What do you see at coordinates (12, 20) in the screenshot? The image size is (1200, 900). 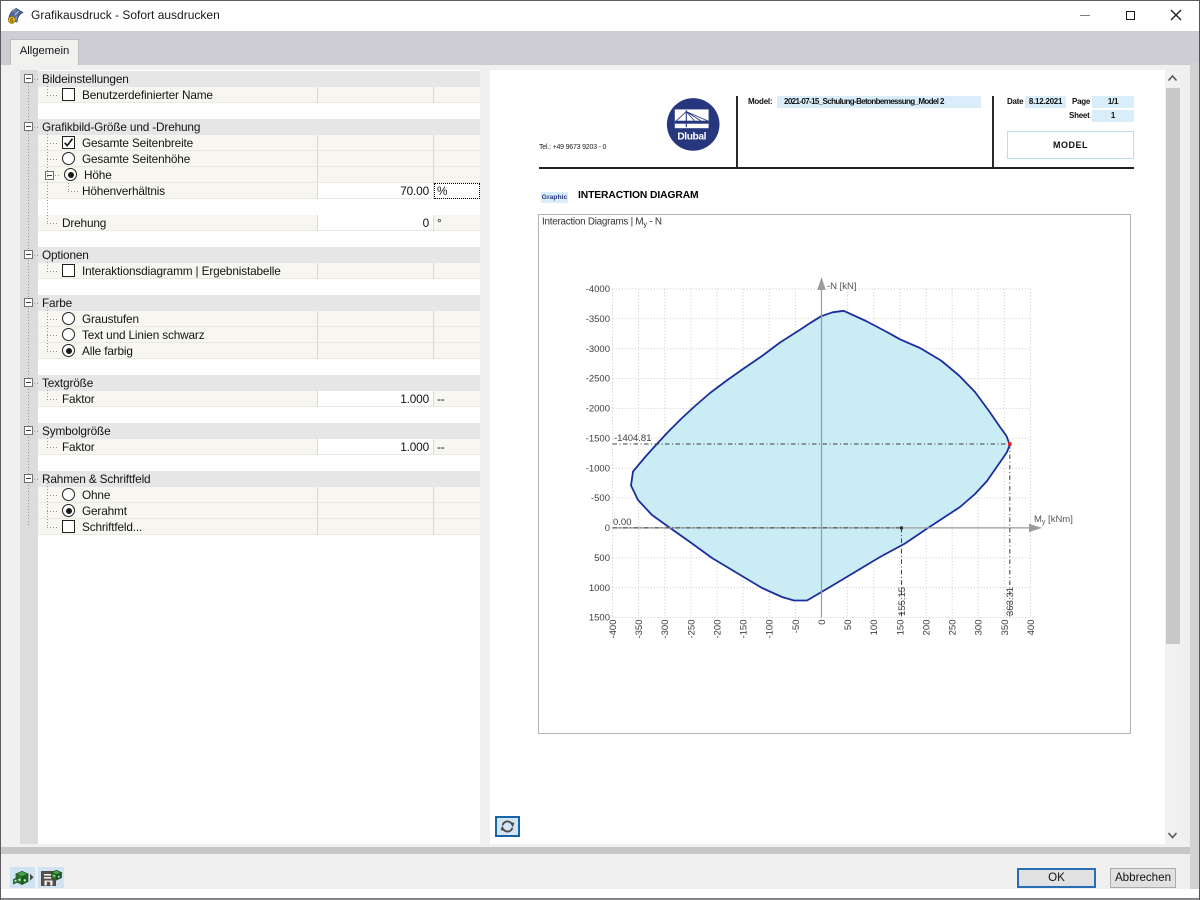 I see `svg-text: 6` at bounding box center [12, 20].